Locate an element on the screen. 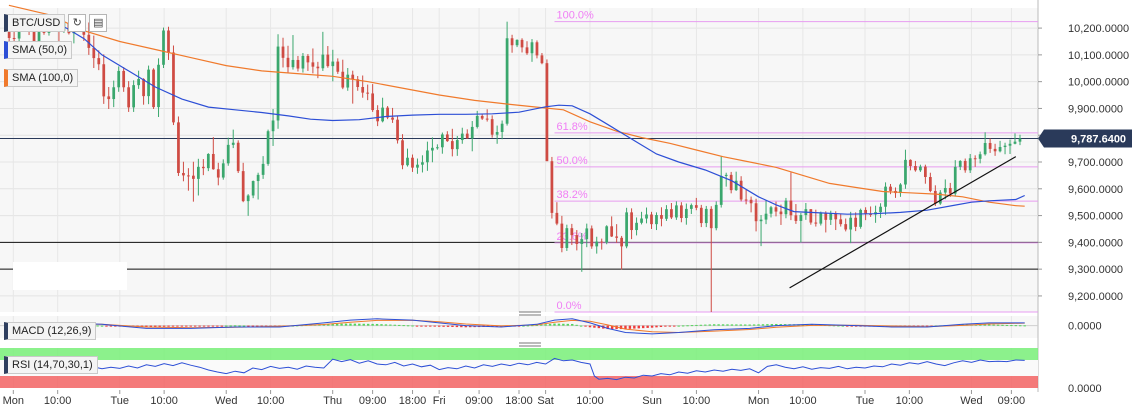 The image size is (1133, 415). panel-splitters is located at coordinates (530, 329).